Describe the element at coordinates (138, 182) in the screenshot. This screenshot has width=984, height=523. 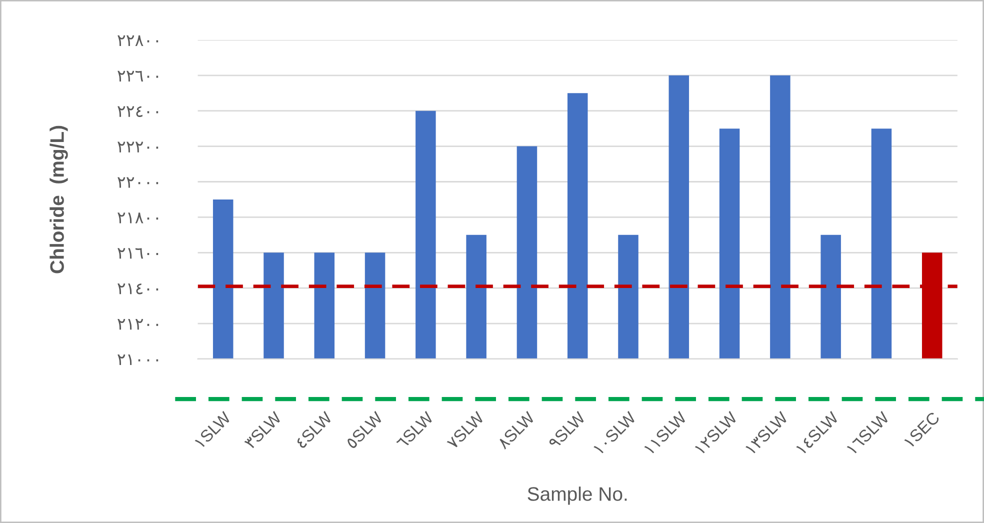
I see `y-tick-label: ٢٢٠٠٠` at that location.